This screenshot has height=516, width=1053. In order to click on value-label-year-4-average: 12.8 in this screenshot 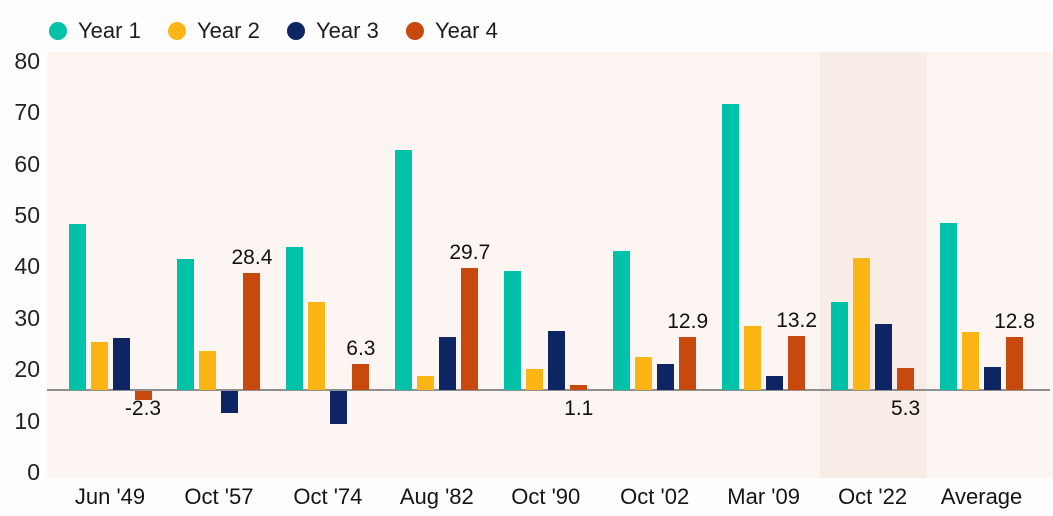, I will do `click(1014, 322)`.